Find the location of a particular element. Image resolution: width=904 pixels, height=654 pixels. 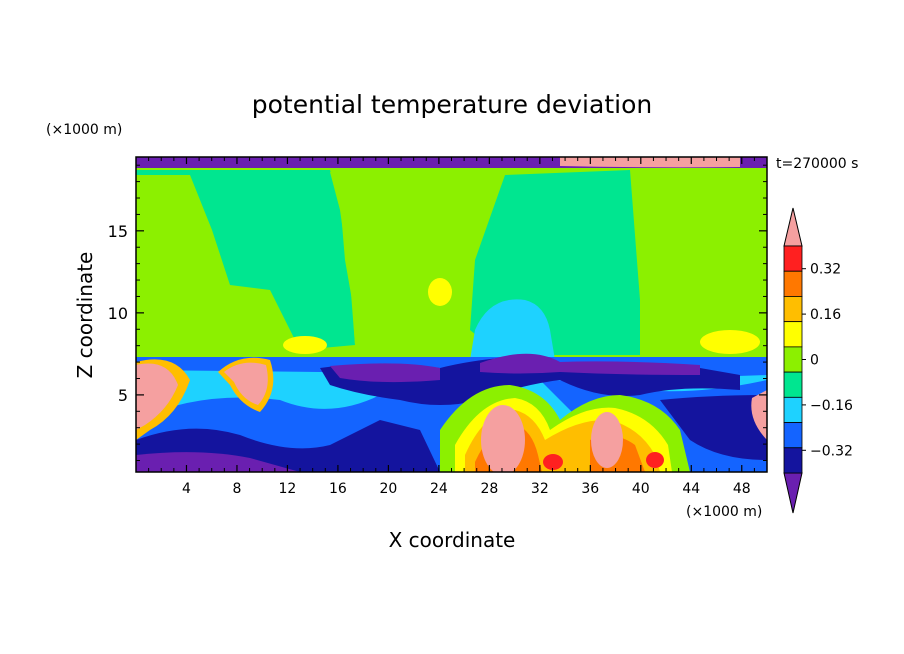

x-tick-label: 8 is located at coordinates (236, 489).